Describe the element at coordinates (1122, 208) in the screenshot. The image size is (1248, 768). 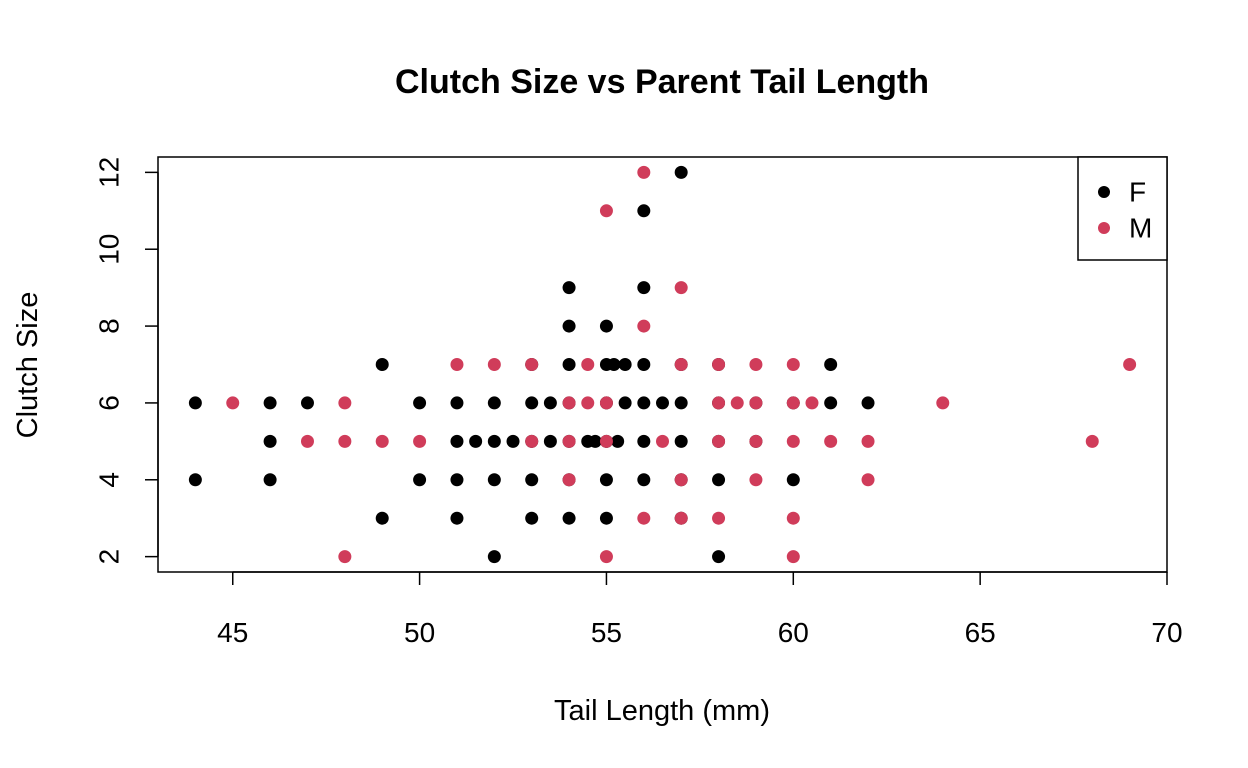
I see `legend-box` at that location.